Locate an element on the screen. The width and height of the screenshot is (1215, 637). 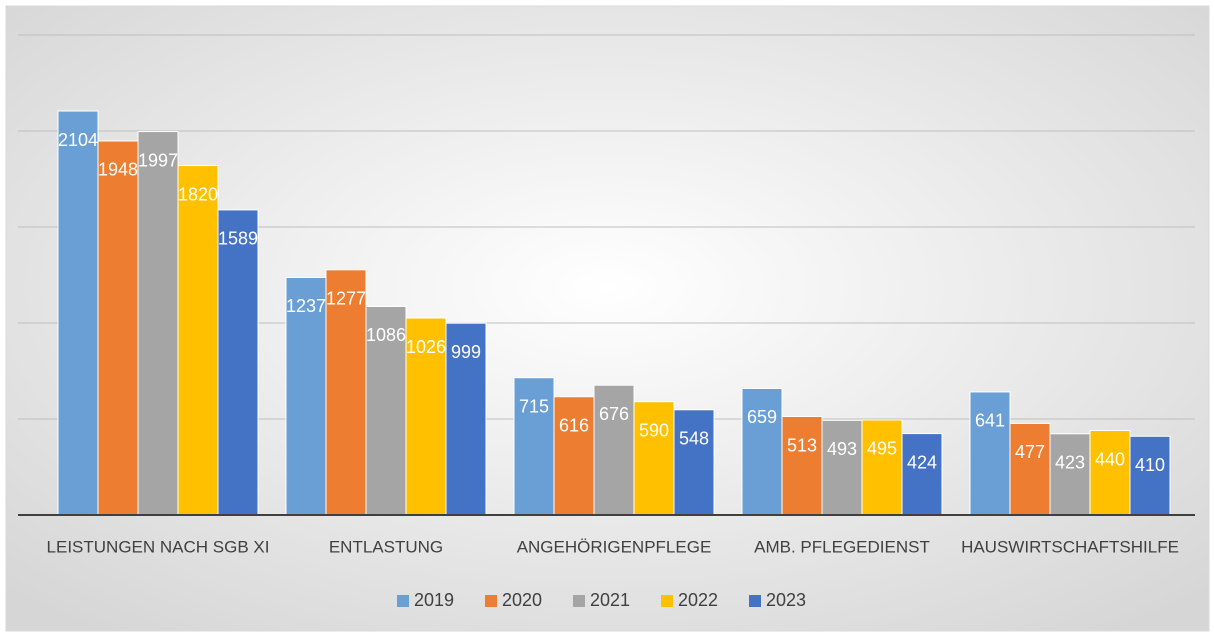
data-label: 495 is located at coordinates (882, 449).